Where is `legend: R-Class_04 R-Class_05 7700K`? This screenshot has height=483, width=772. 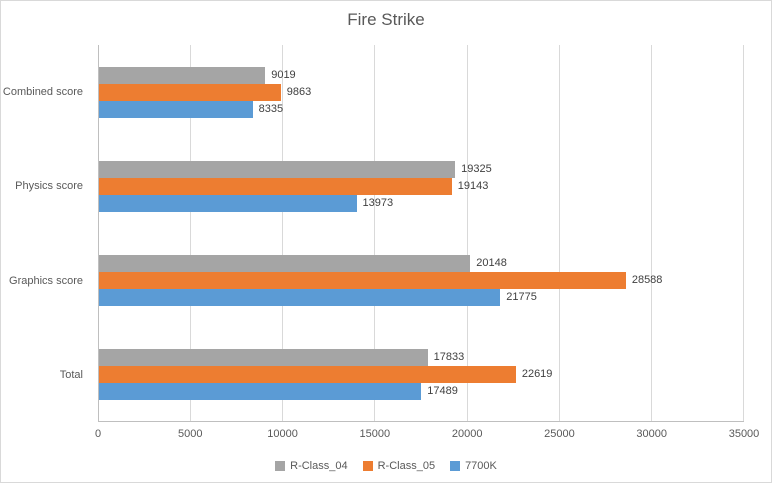
legend: R-Class_04 R-Class_05 7700K is located at coordinates (386, 466).